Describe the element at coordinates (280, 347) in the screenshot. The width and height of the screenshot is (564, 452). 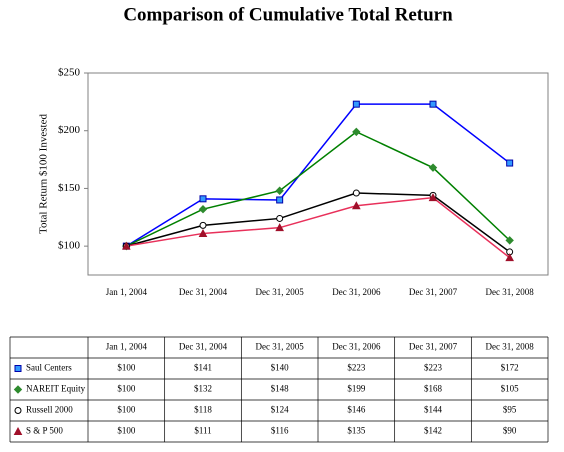
I see `table-header: Dec 31, 2005` at that location.